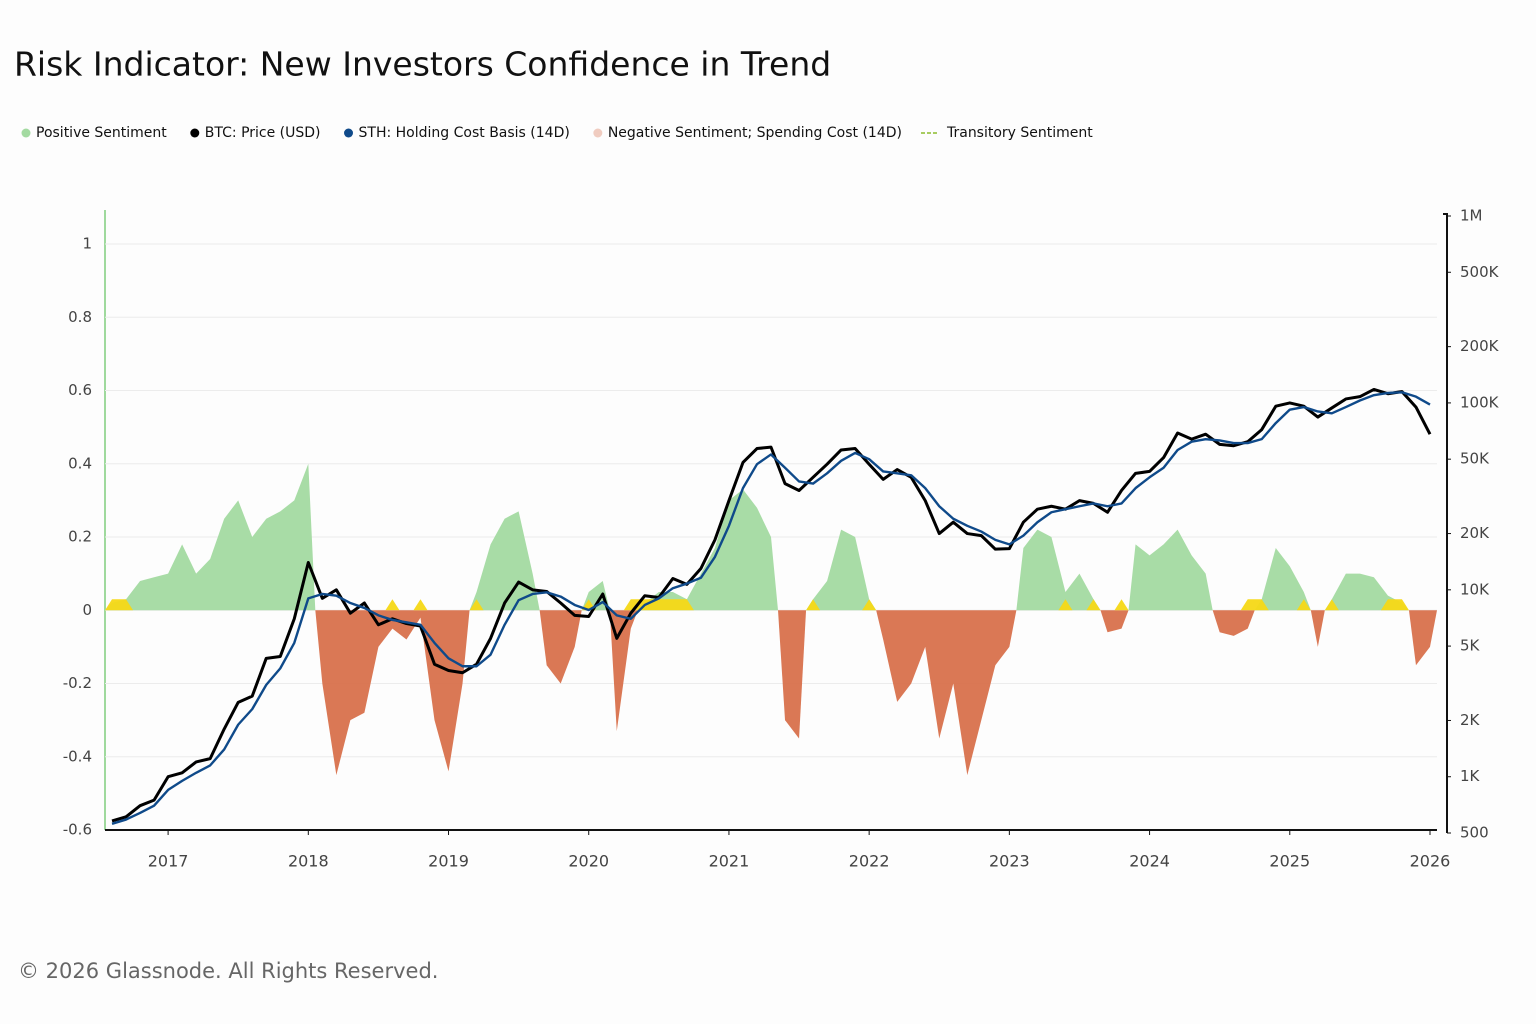  I want to click on y2-tick-label: 200K, so click(1480, 346).